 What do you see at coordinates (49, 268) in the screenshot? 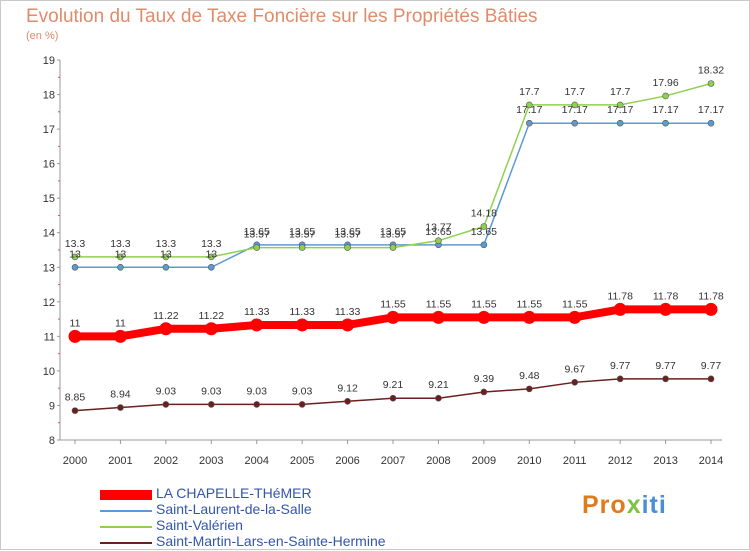
I see `y-tick-label: 13` at bounding box center [49, 268].